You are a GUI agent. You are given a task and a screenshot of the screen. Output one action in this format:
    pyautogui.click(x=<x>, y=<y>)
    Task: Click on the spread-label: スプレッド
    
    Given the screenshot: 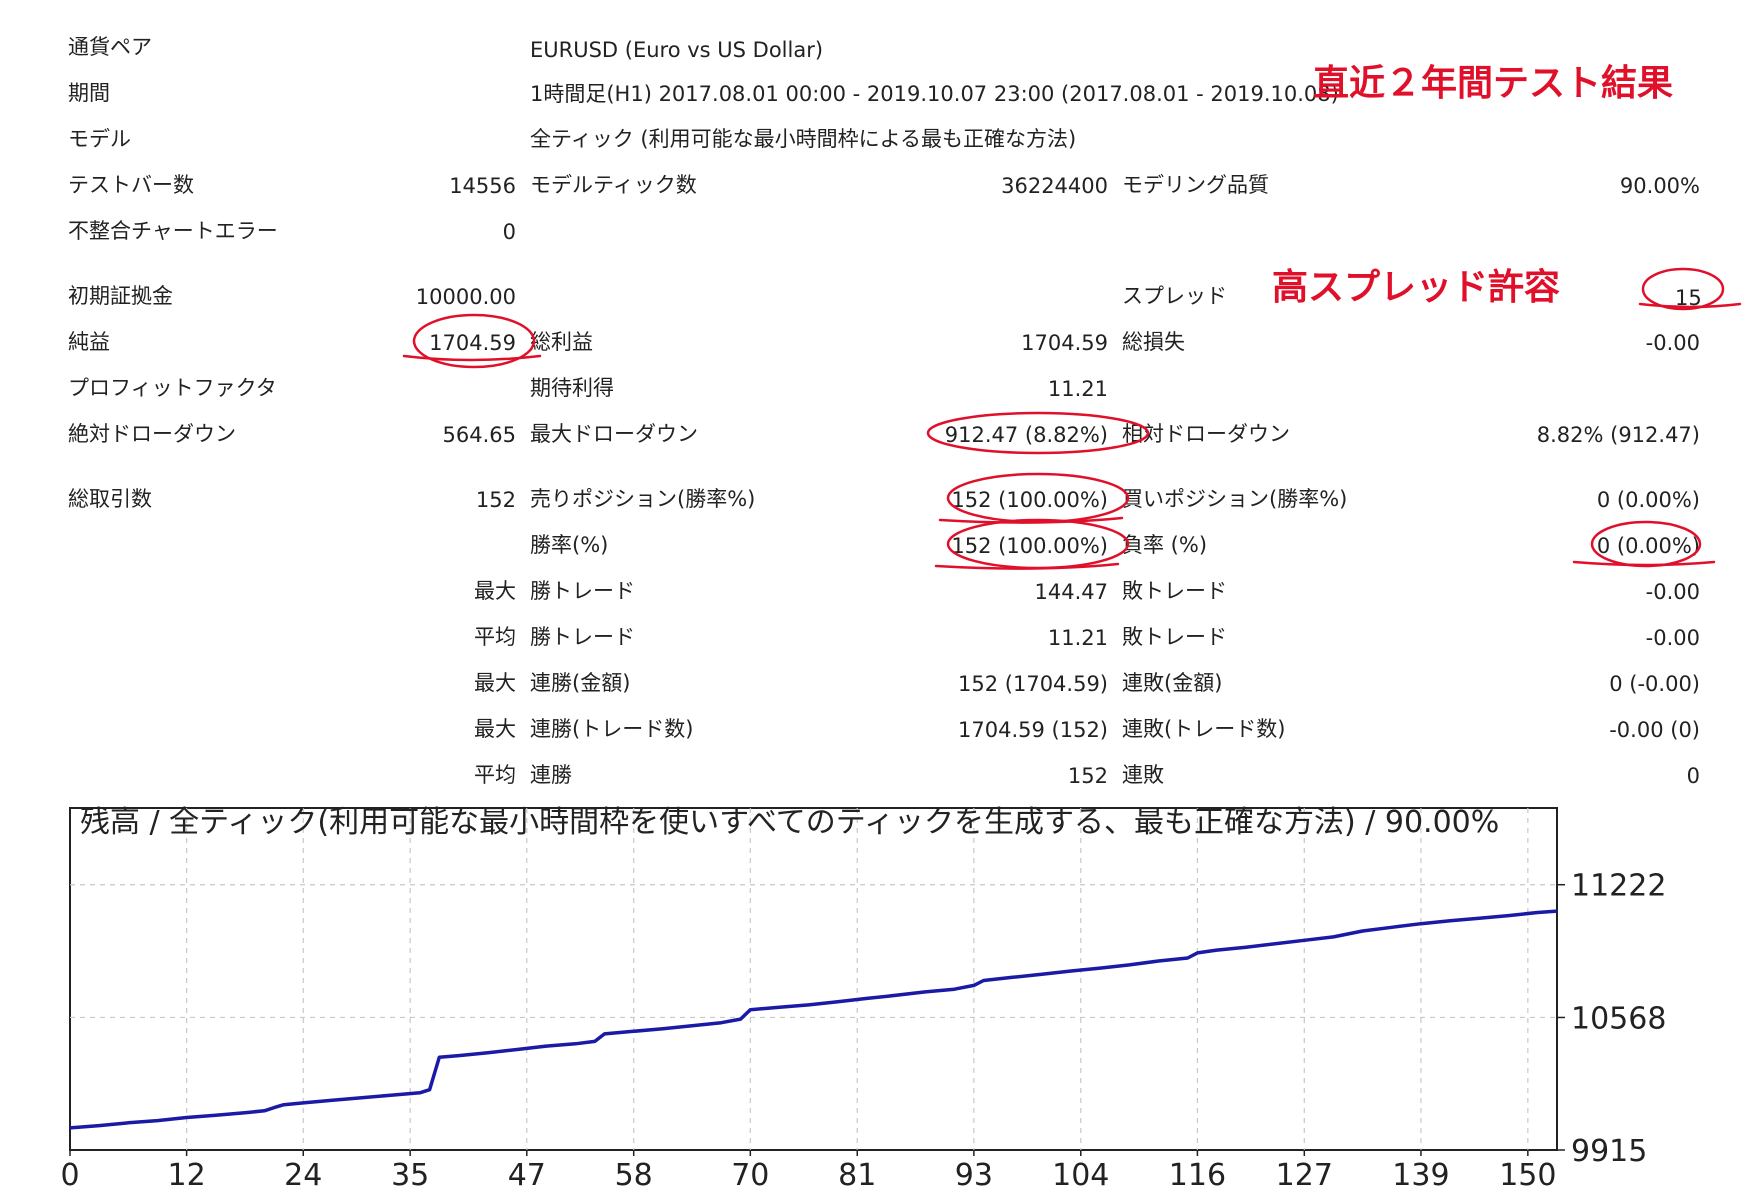 What is the action you would take?
    pyautogui.click(x=1174, y=296)
    